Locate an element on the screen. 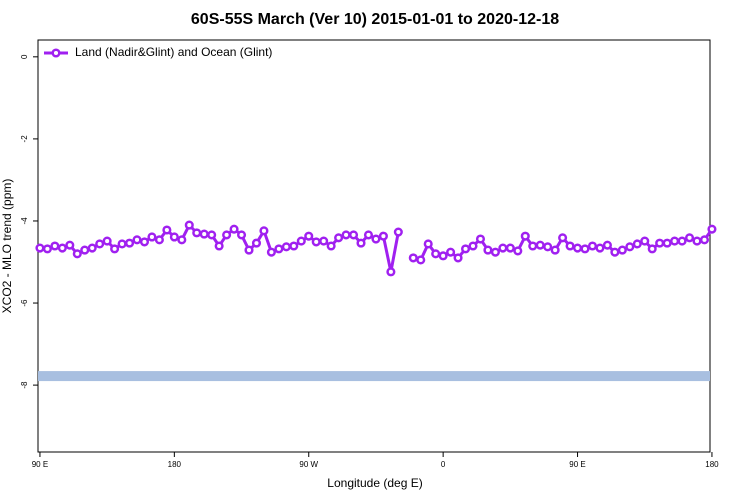 The width and height of the screenshot is (750, 500). y-tick-label: -6 is located at coordinates (24, 303).